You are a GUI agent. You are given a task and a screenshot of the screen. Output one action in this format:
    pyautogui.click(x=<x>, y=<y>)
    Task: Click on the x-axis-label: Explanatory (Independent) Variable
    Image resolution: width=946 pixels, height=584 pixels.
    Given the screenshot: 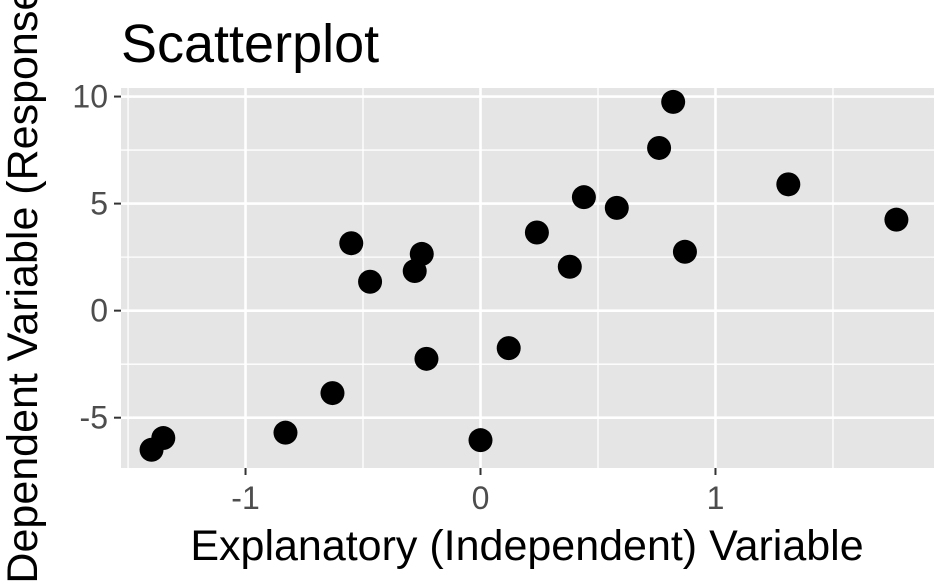 What is the action you would take?
    pyautogui.click(x=526, y=546)
    